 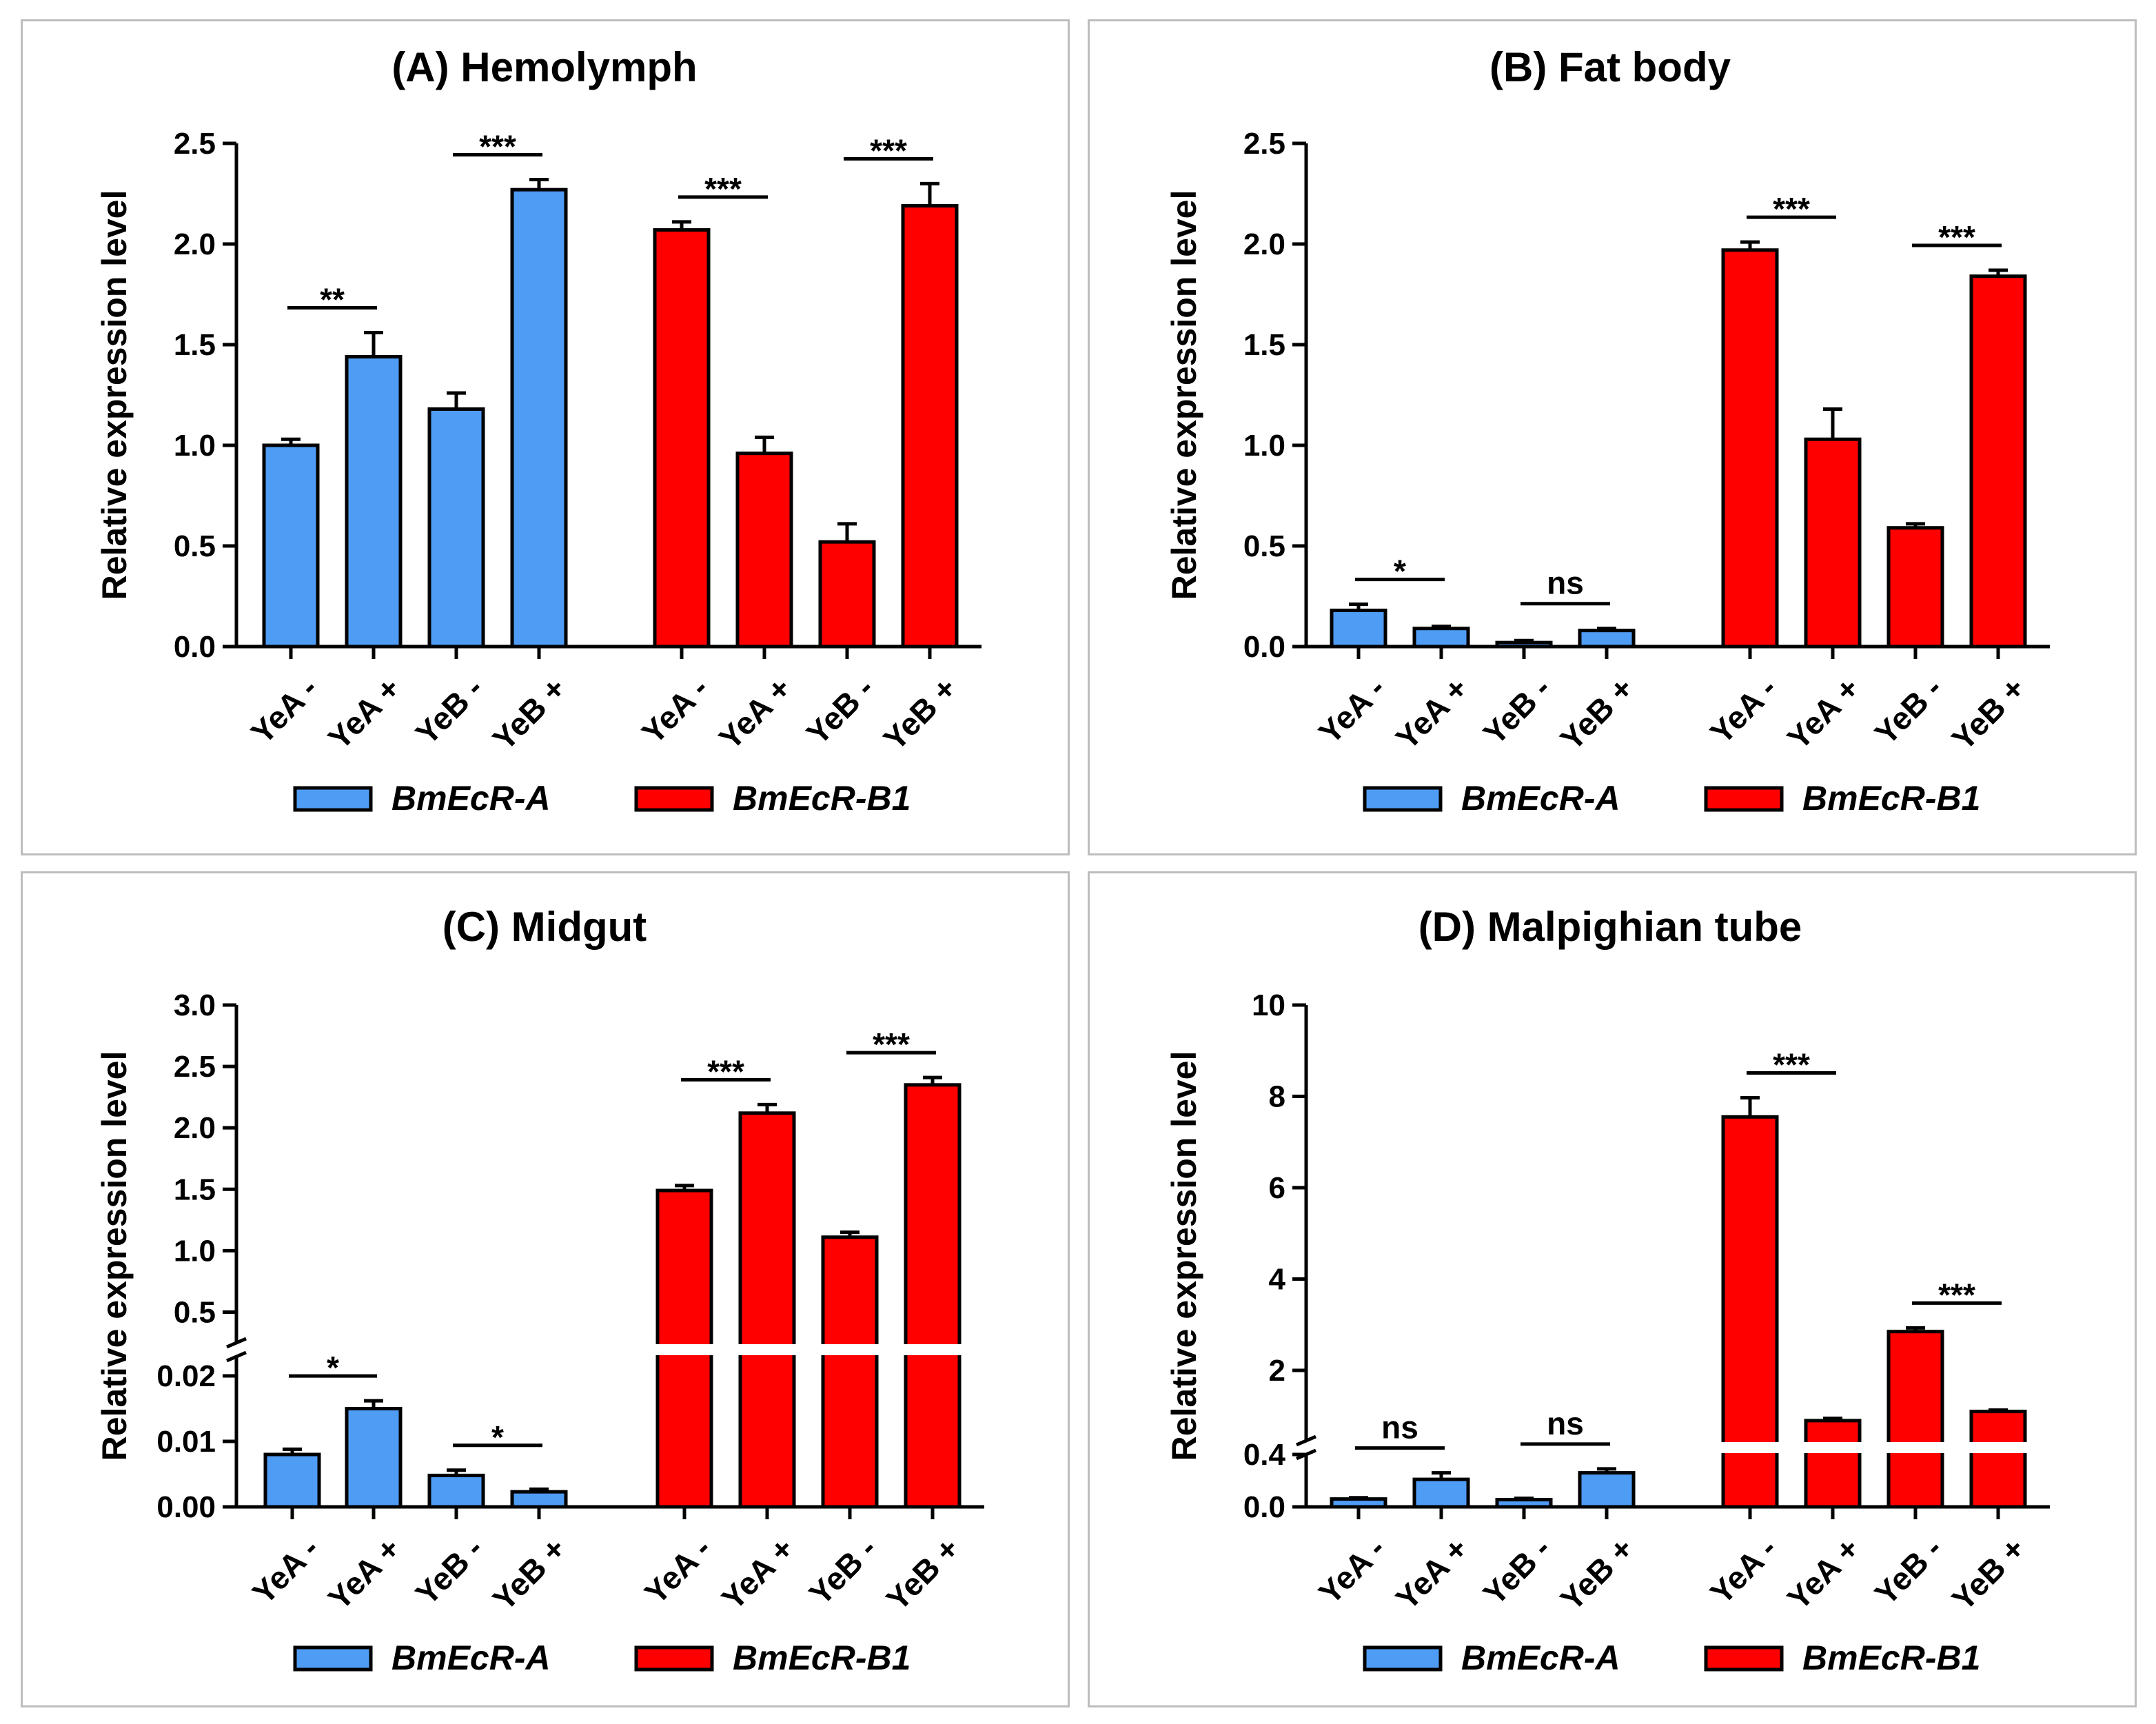 What do you see at coordinates (364, 1573) in the screenshot?
I see `x-tick-label-c: YeA +` at bounding box center [364, 1573].